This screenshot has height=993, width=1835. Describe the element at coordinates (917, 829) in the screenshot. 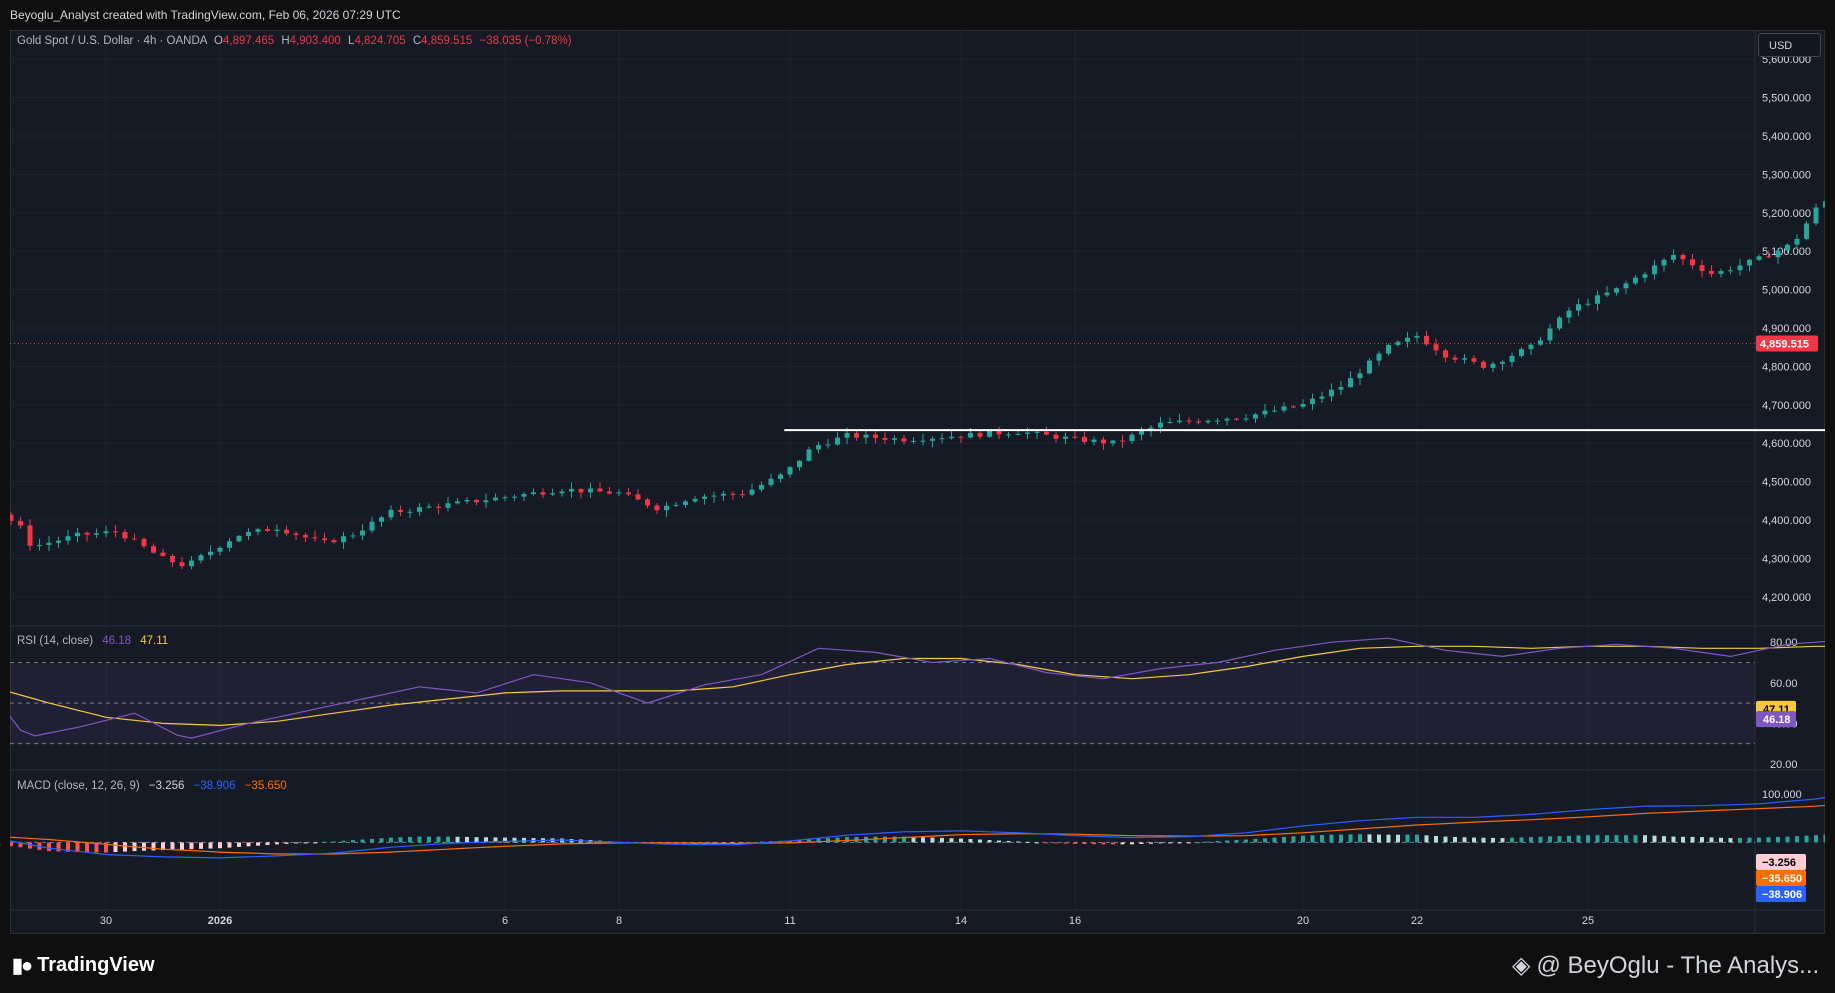

I see `macd-signal-line` at that location.